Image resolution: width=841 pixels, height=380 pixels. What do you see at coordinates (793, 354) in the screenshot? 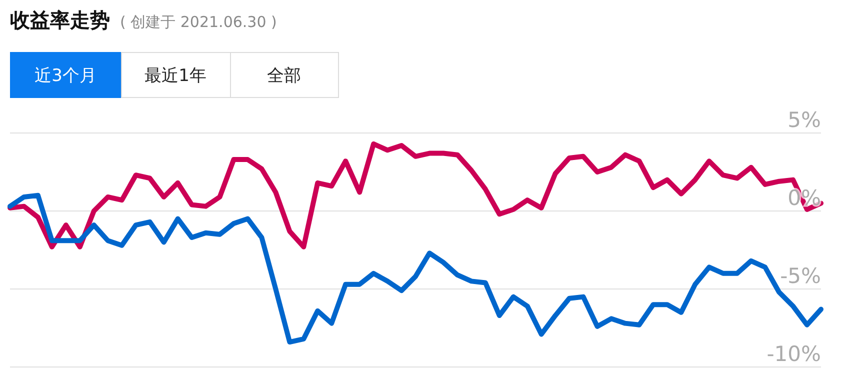
I see `y-tick-label: -10%` at bounding box center [793, 354].